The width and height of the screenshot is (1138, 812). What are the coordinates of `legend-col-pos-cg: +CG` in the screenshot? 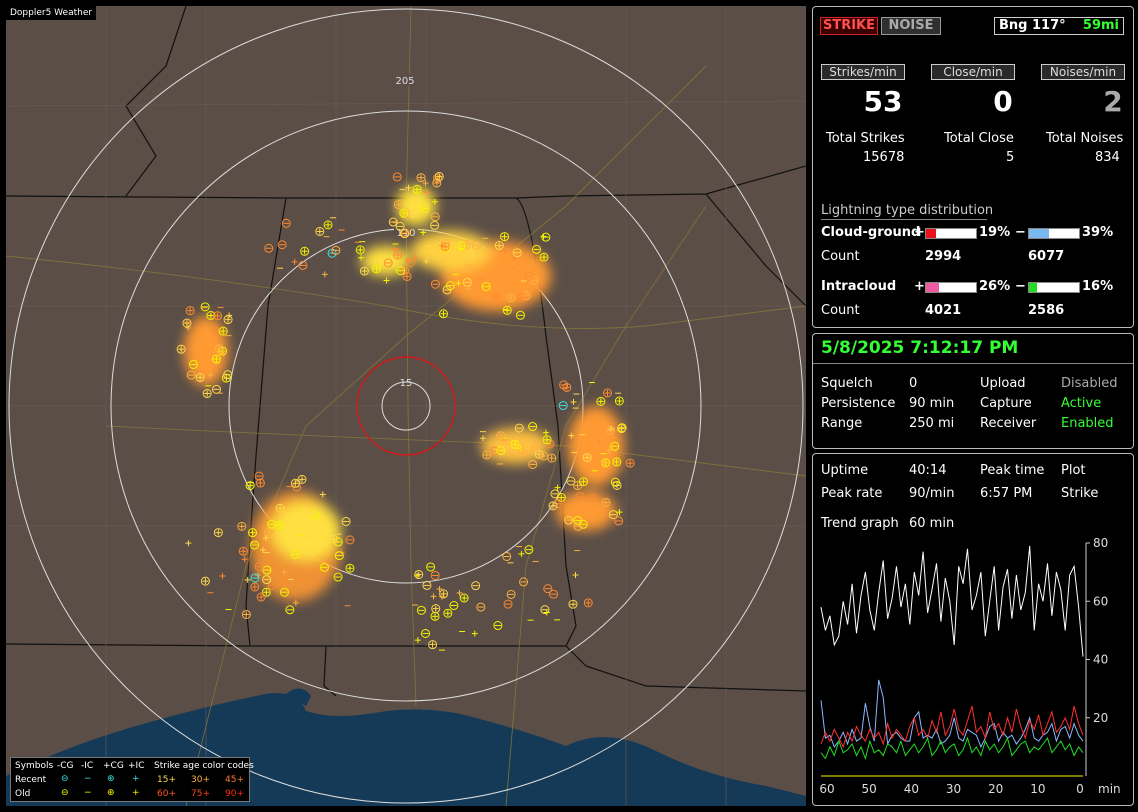 It's located at (113, 766).